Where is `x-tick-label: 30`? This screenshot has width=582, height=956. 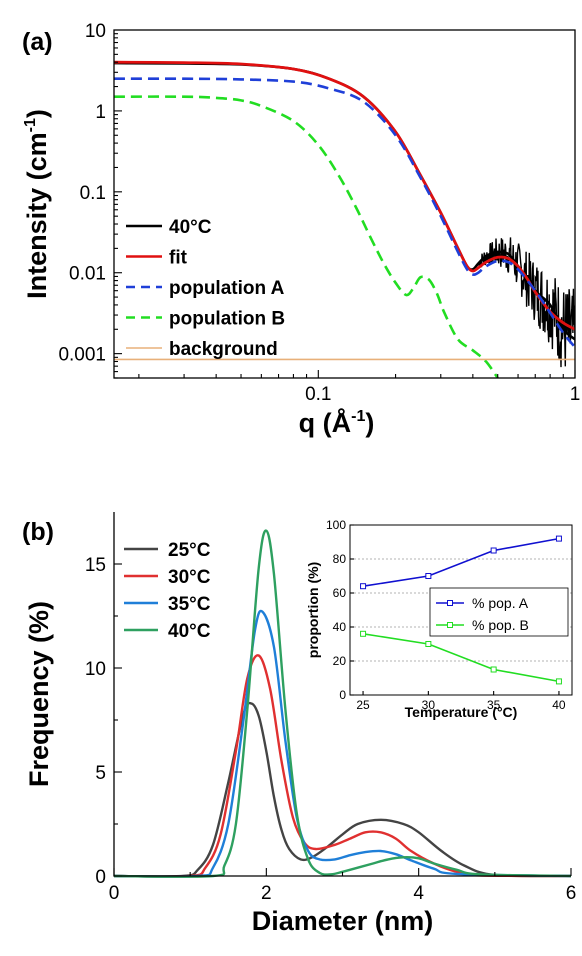 x-tick-label: 30 is located at coordinates (429, 705).